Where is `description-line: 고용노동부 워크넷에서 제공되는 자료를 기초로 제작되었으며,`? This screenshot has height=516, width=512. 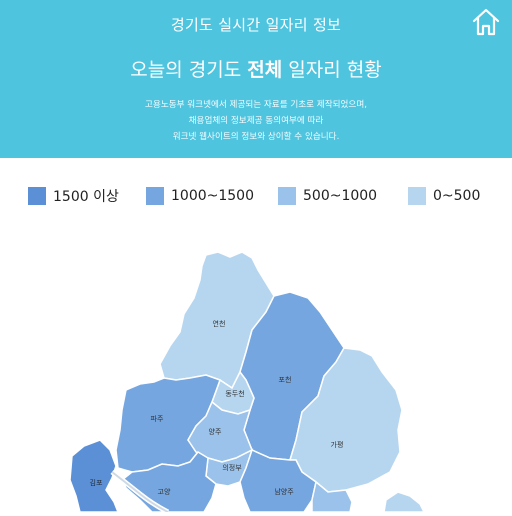 description-line: 고용노동부 워크넷에서 제공되는 자료를 기초로 제작되었으며, is located at coordinates (256, 105).